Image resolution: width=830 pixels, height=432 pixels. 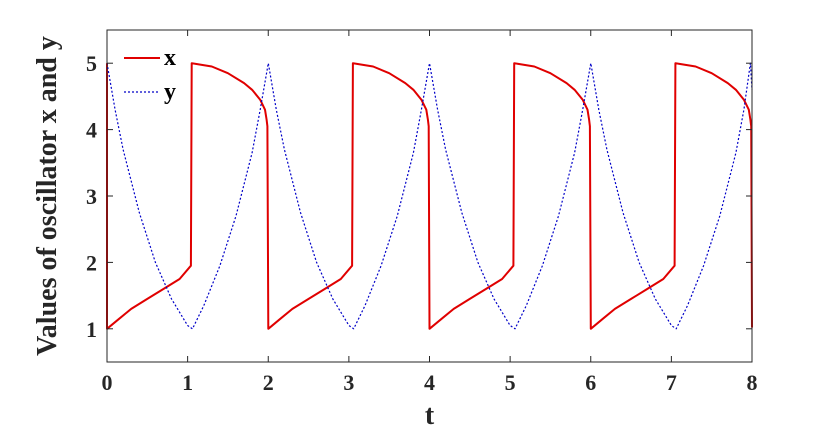 What do you see at coordinates (91, 196) in the screenshot?
I see `y-tick-label: 3` at bounding box center [91, 196].